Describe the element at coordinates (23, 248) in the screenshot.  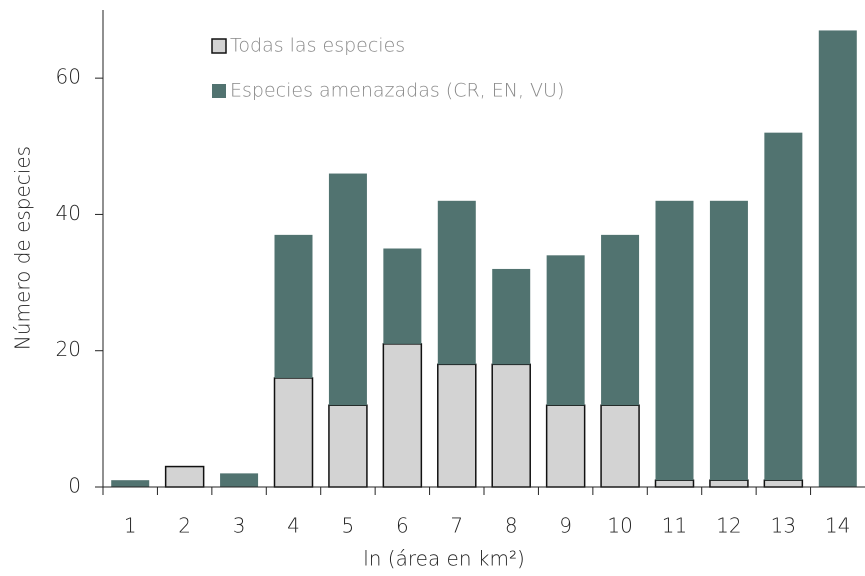
I see `y-axis-label: Número de especies` at that location.